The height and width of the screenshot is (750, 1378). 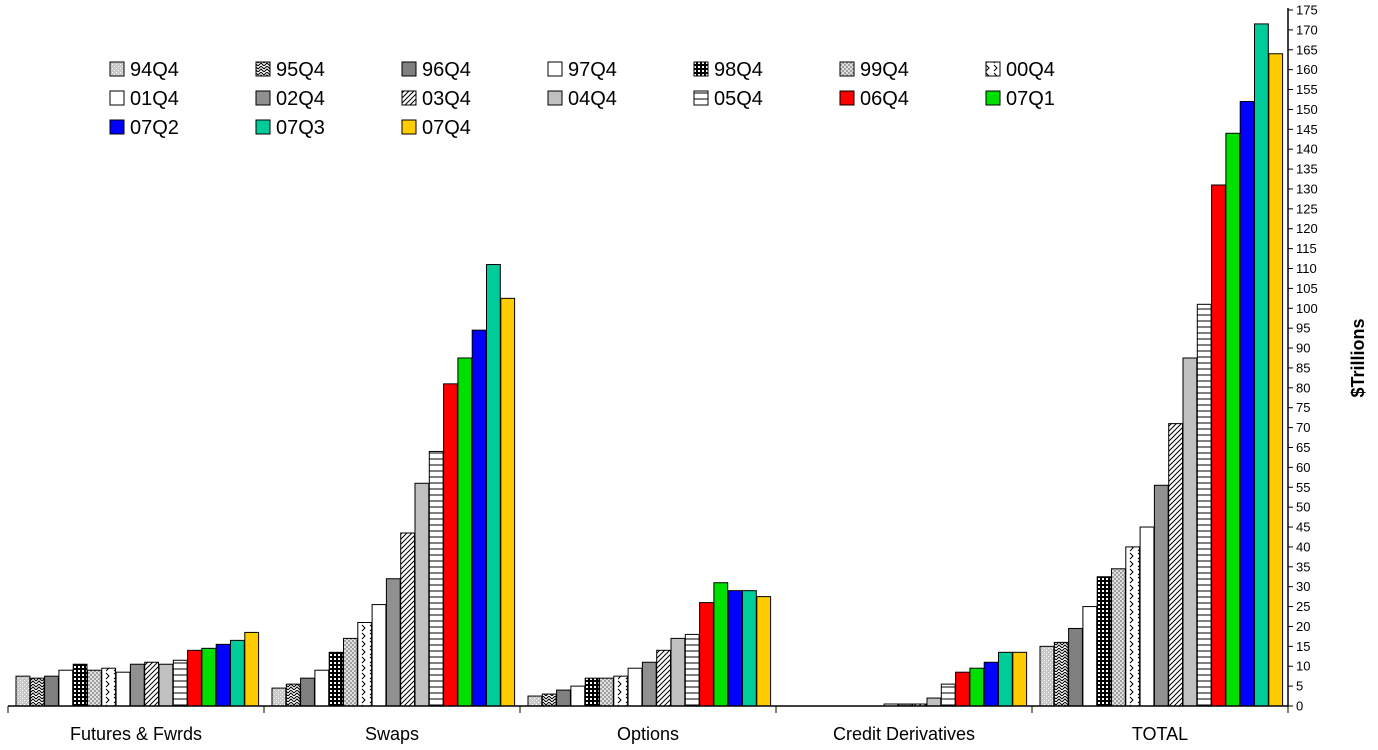 What do you see at coordinates (180, 683) in the screenshot?
I see `bar-05Q4-futures-fwrds` at bounding box center [180, 683].